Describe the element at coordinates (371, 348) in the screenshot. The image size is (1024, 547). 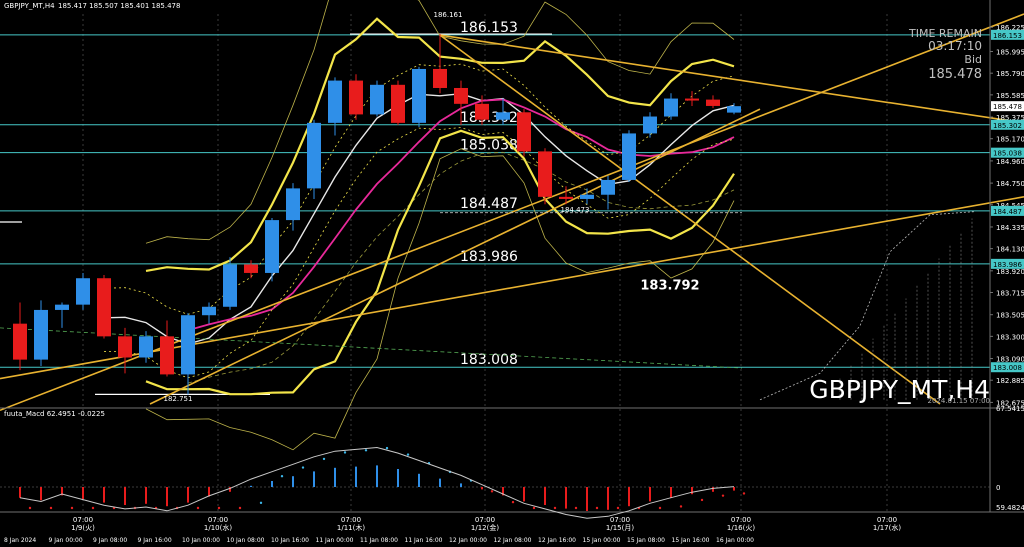
I see `green-dash-line` at that location.